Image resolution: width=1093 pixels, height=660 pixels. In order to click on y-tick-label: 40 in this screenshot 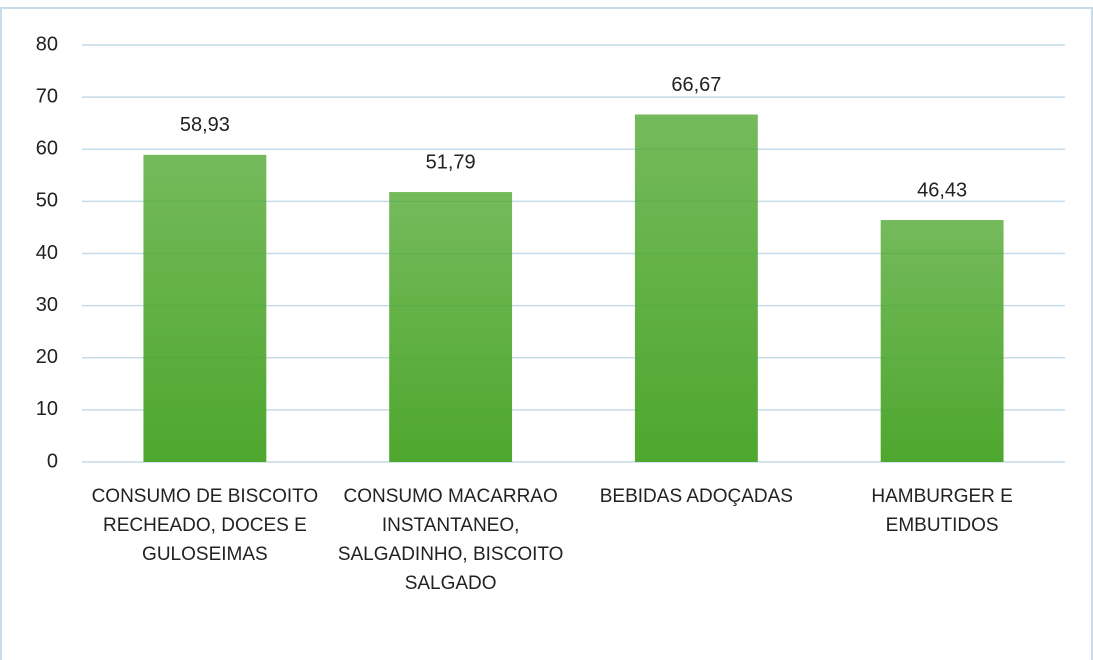, I will do `click(47, 253)`.